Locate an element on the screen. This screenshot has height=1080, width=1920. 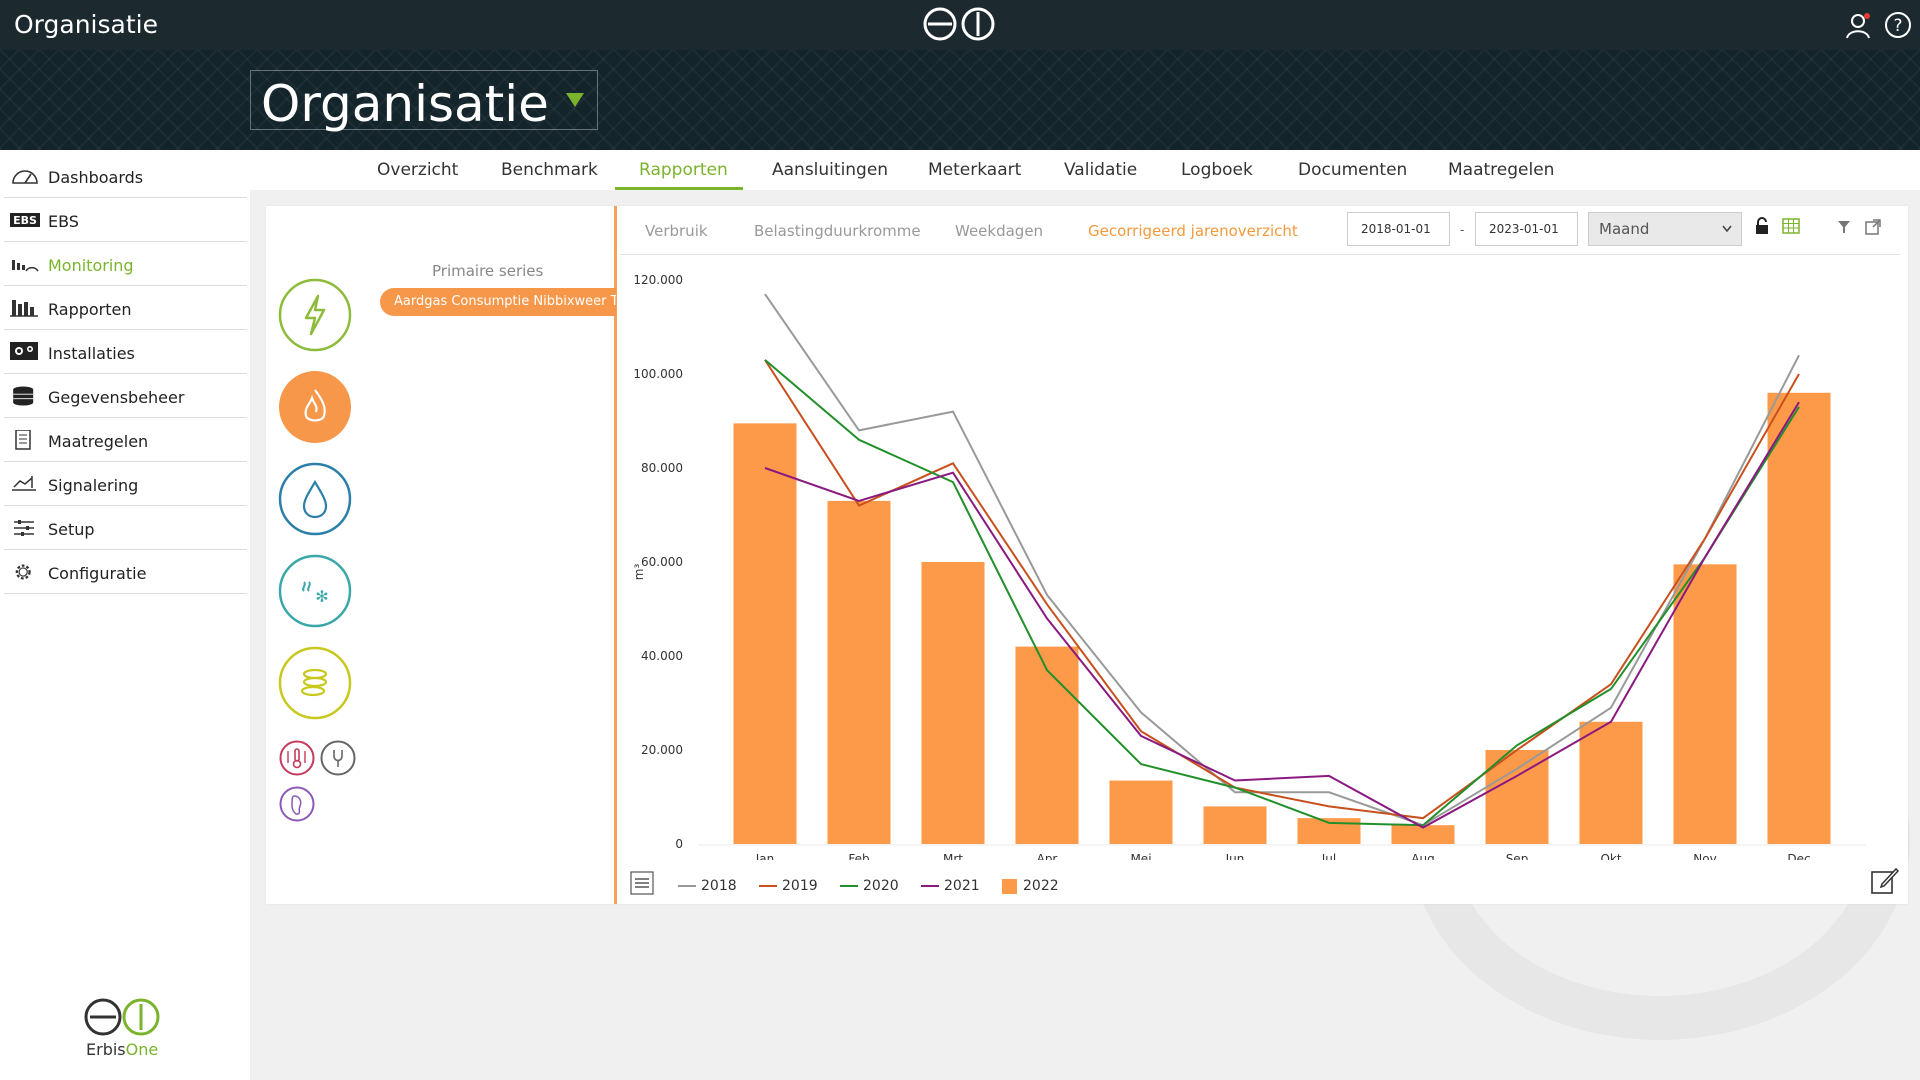
period-select-value: Maand is located at coordinates (1624, 229).